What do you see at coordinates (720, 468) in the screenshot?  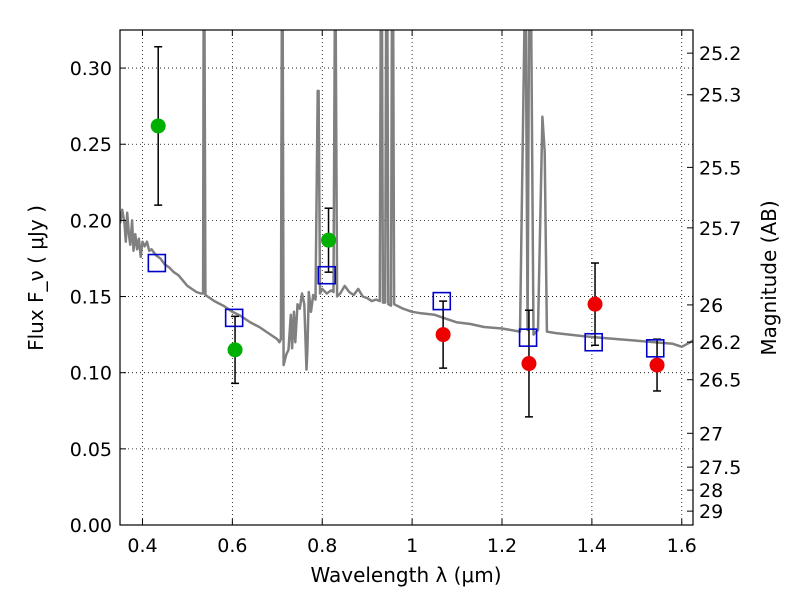 I see `y2-tick-label: 27.5` at bounding box center [720, 468].